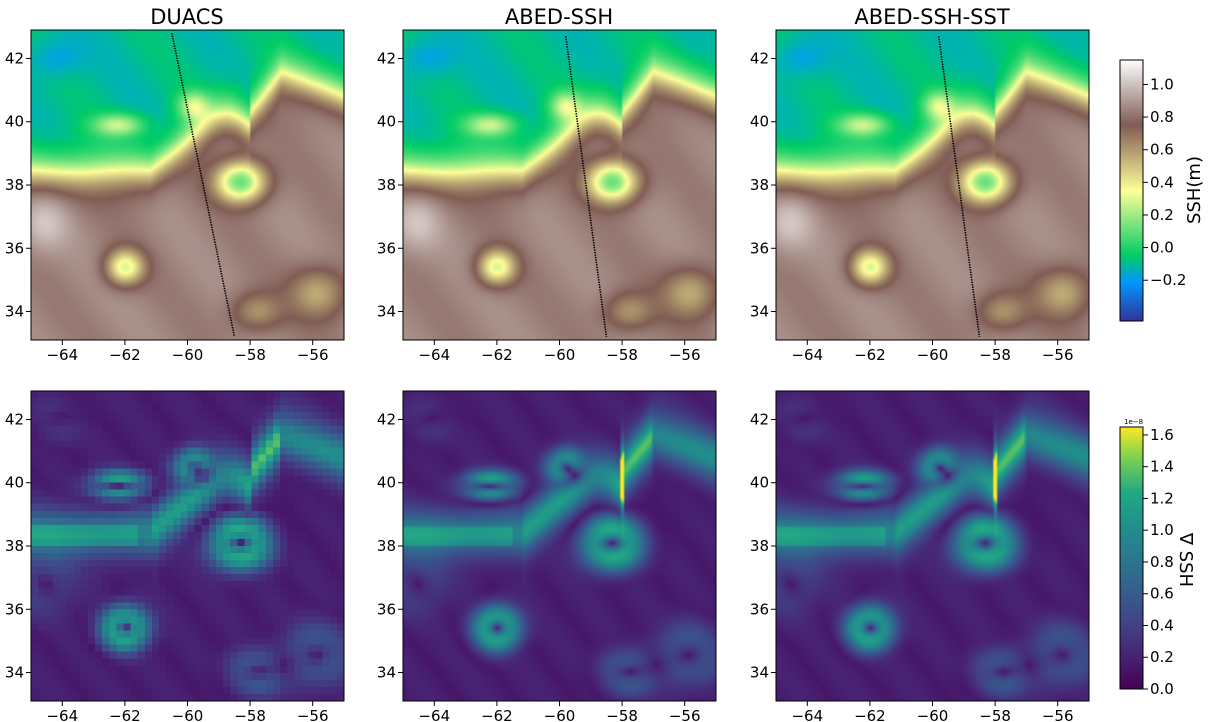  What do you see at coordinates (1185, 559) in the screenshot?
I see `colorbar-label: ∇ SSH` at bounding box center [1185, 559].